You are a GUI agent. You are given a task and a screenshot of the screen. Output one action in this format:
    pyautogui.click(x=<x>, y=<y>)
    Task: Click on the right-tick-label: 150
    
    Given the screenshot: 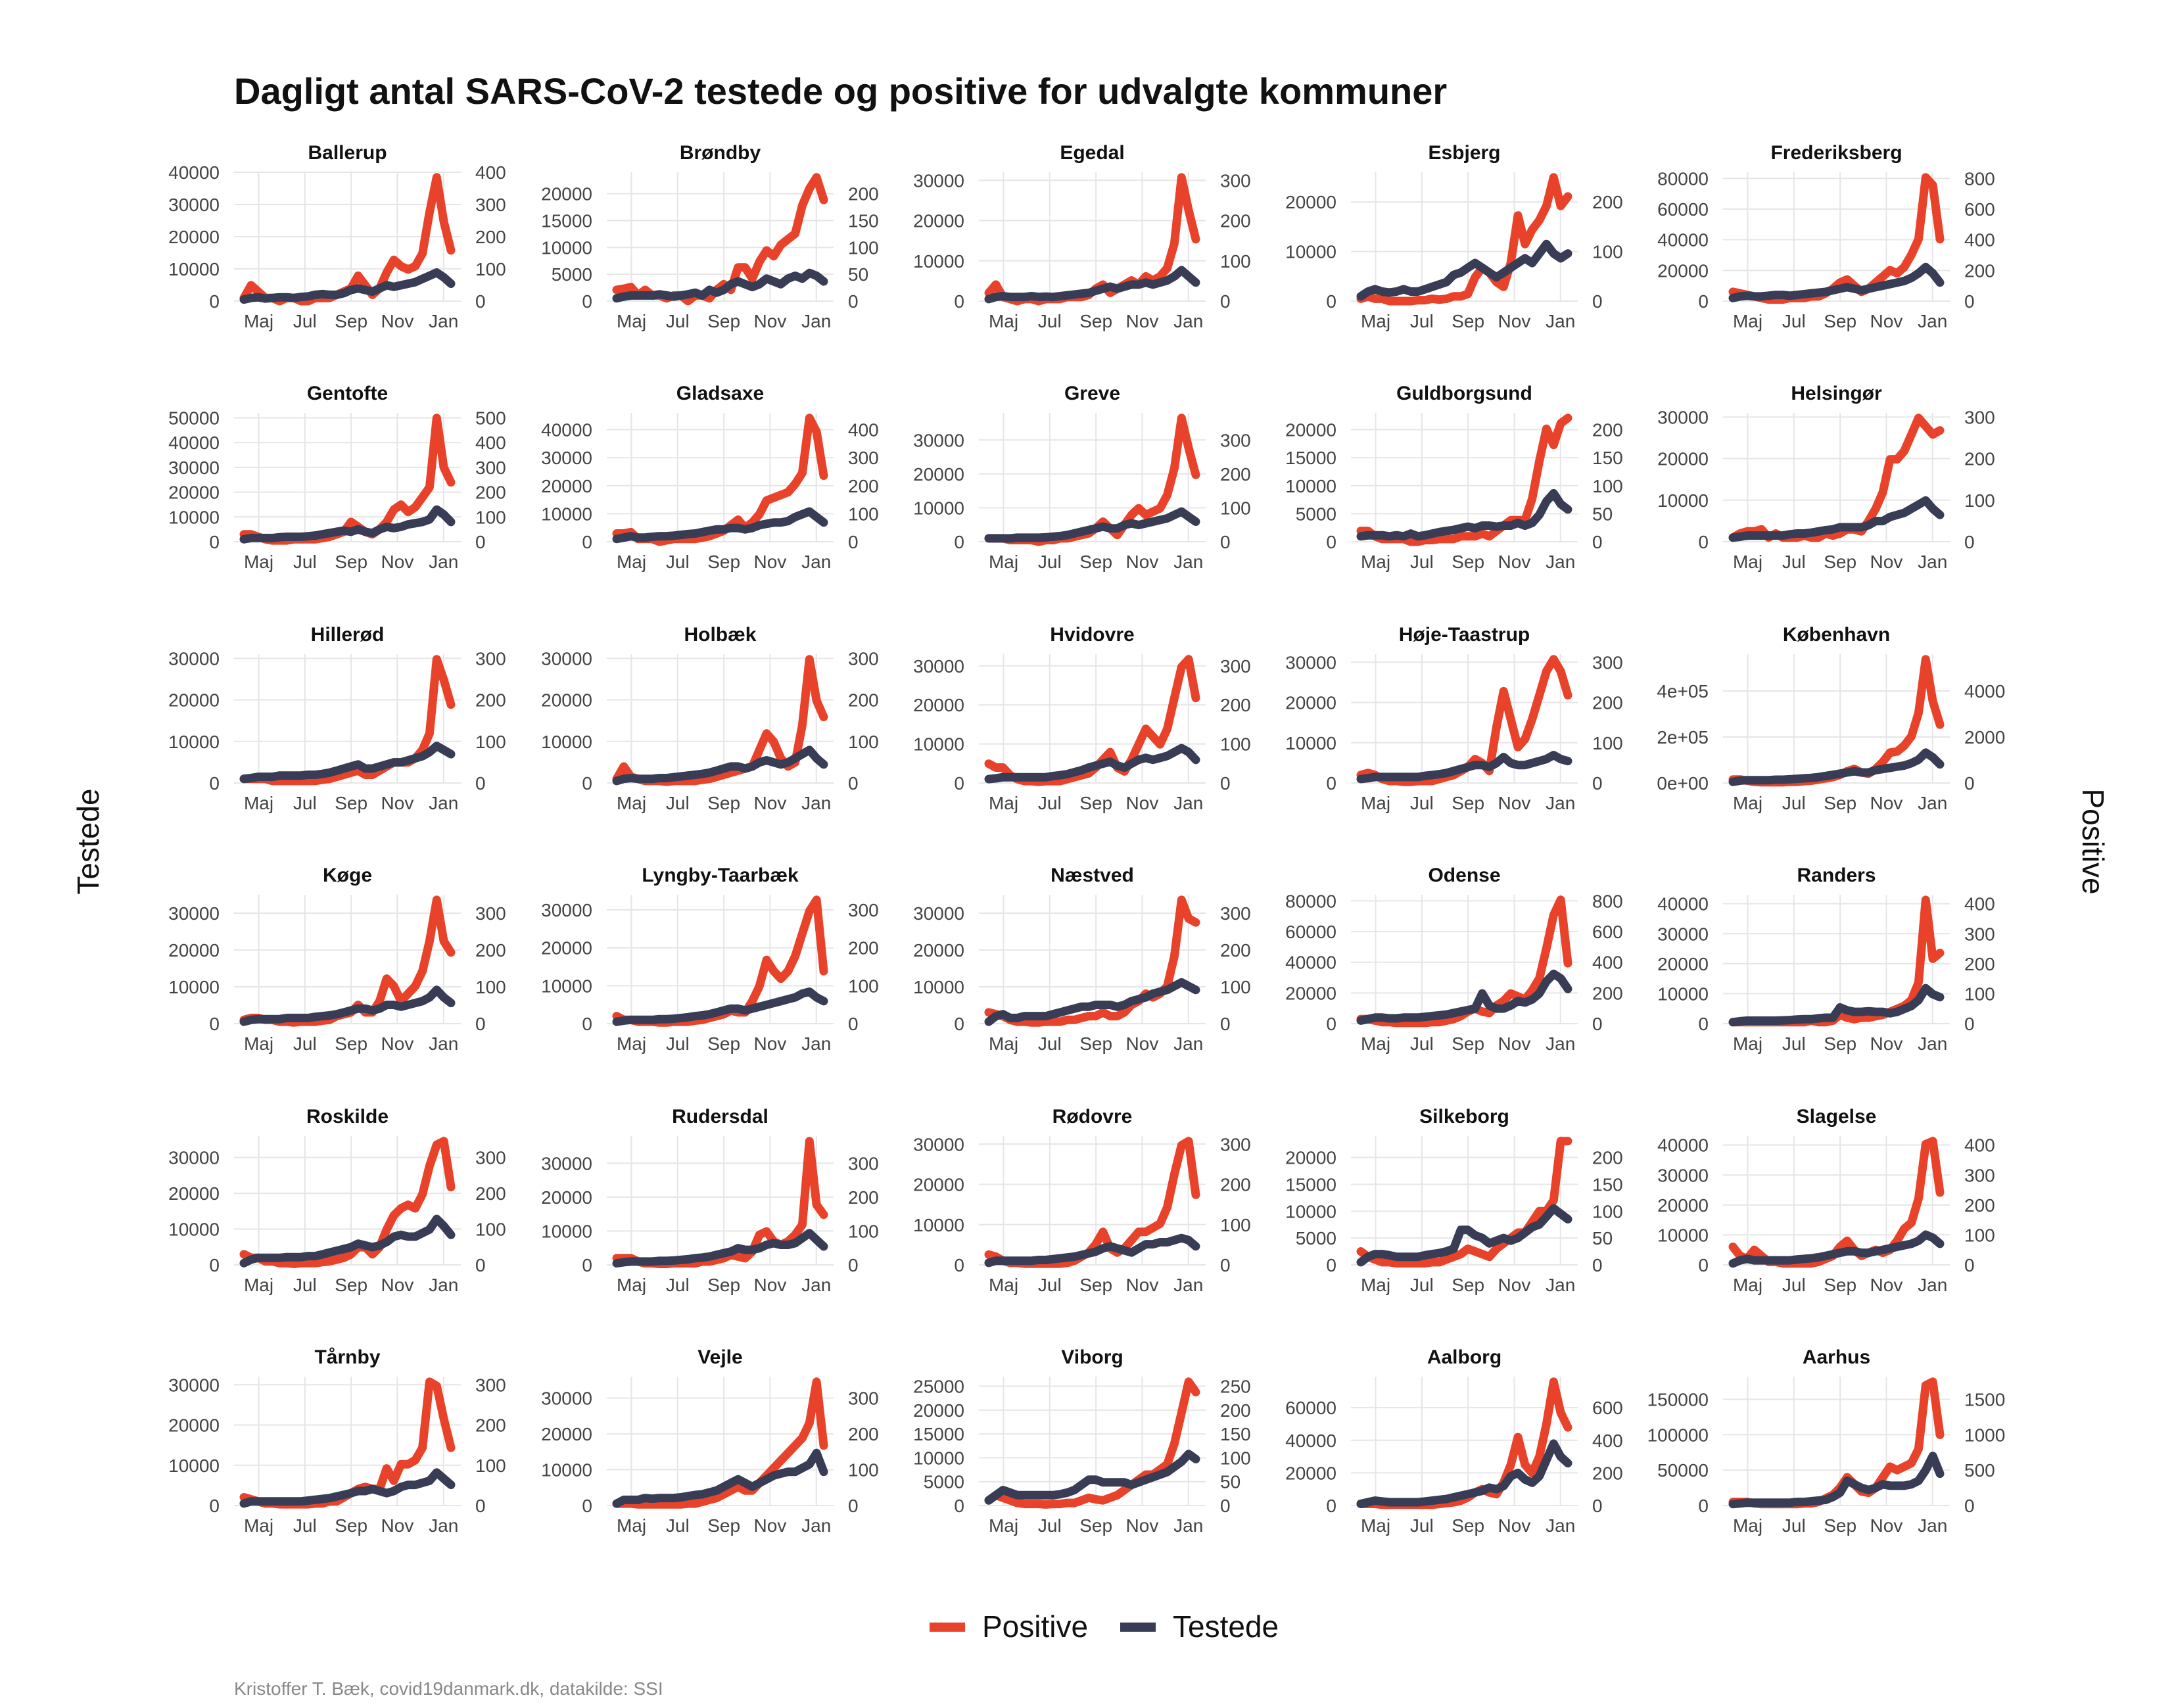 What is the action you would take?
    pyautogui.click(x=863, y=221)
    